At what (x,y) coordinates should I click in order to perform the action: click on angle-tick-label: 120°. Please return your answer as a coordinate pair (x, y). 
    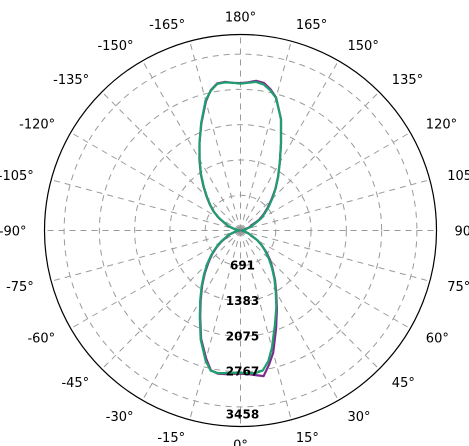
    Looking at the image, I should click on (441, 125).